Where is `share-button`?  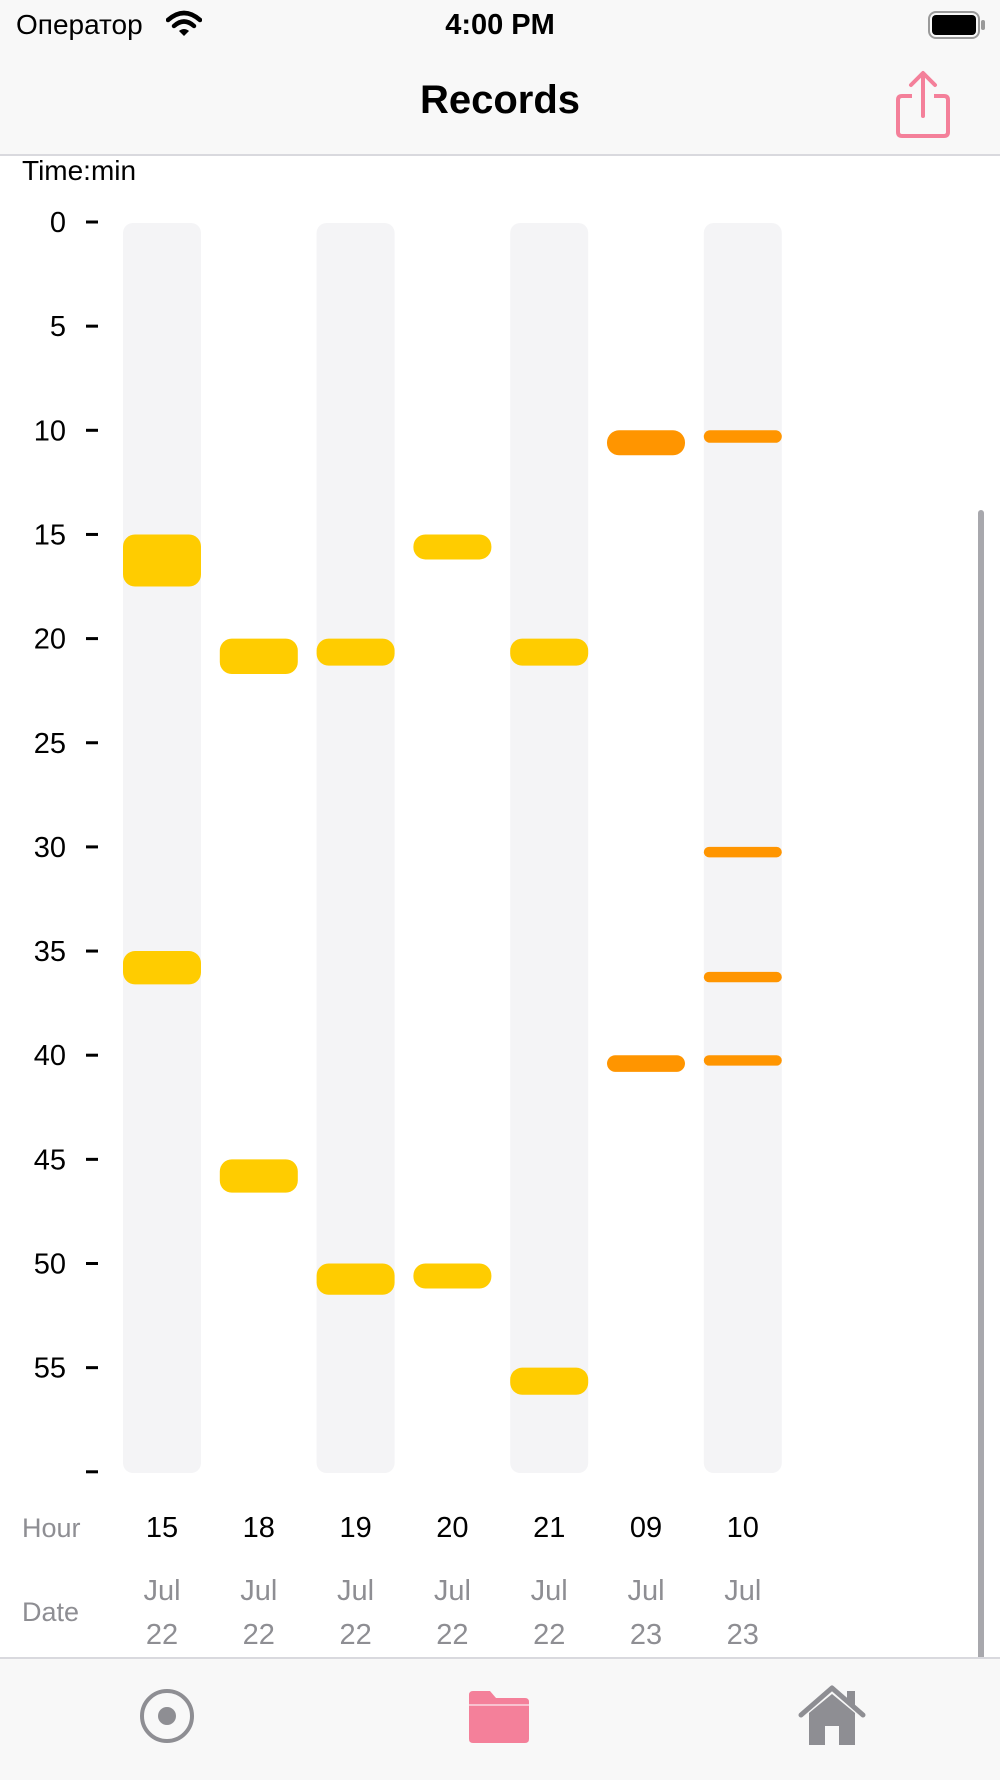 share-button is located at coordinates (923, 105).